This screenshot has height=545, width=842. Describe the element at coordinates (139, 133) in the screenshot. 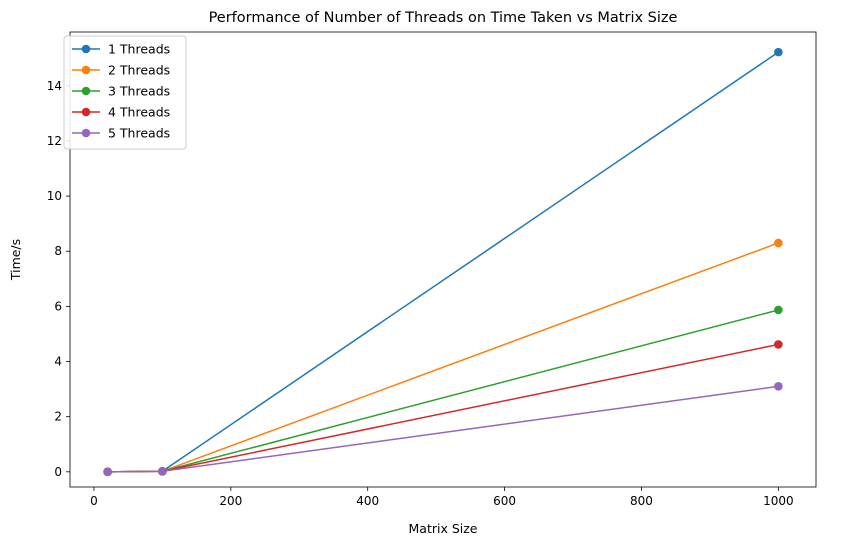

I see `legend-label: 5 Threads` at that location.